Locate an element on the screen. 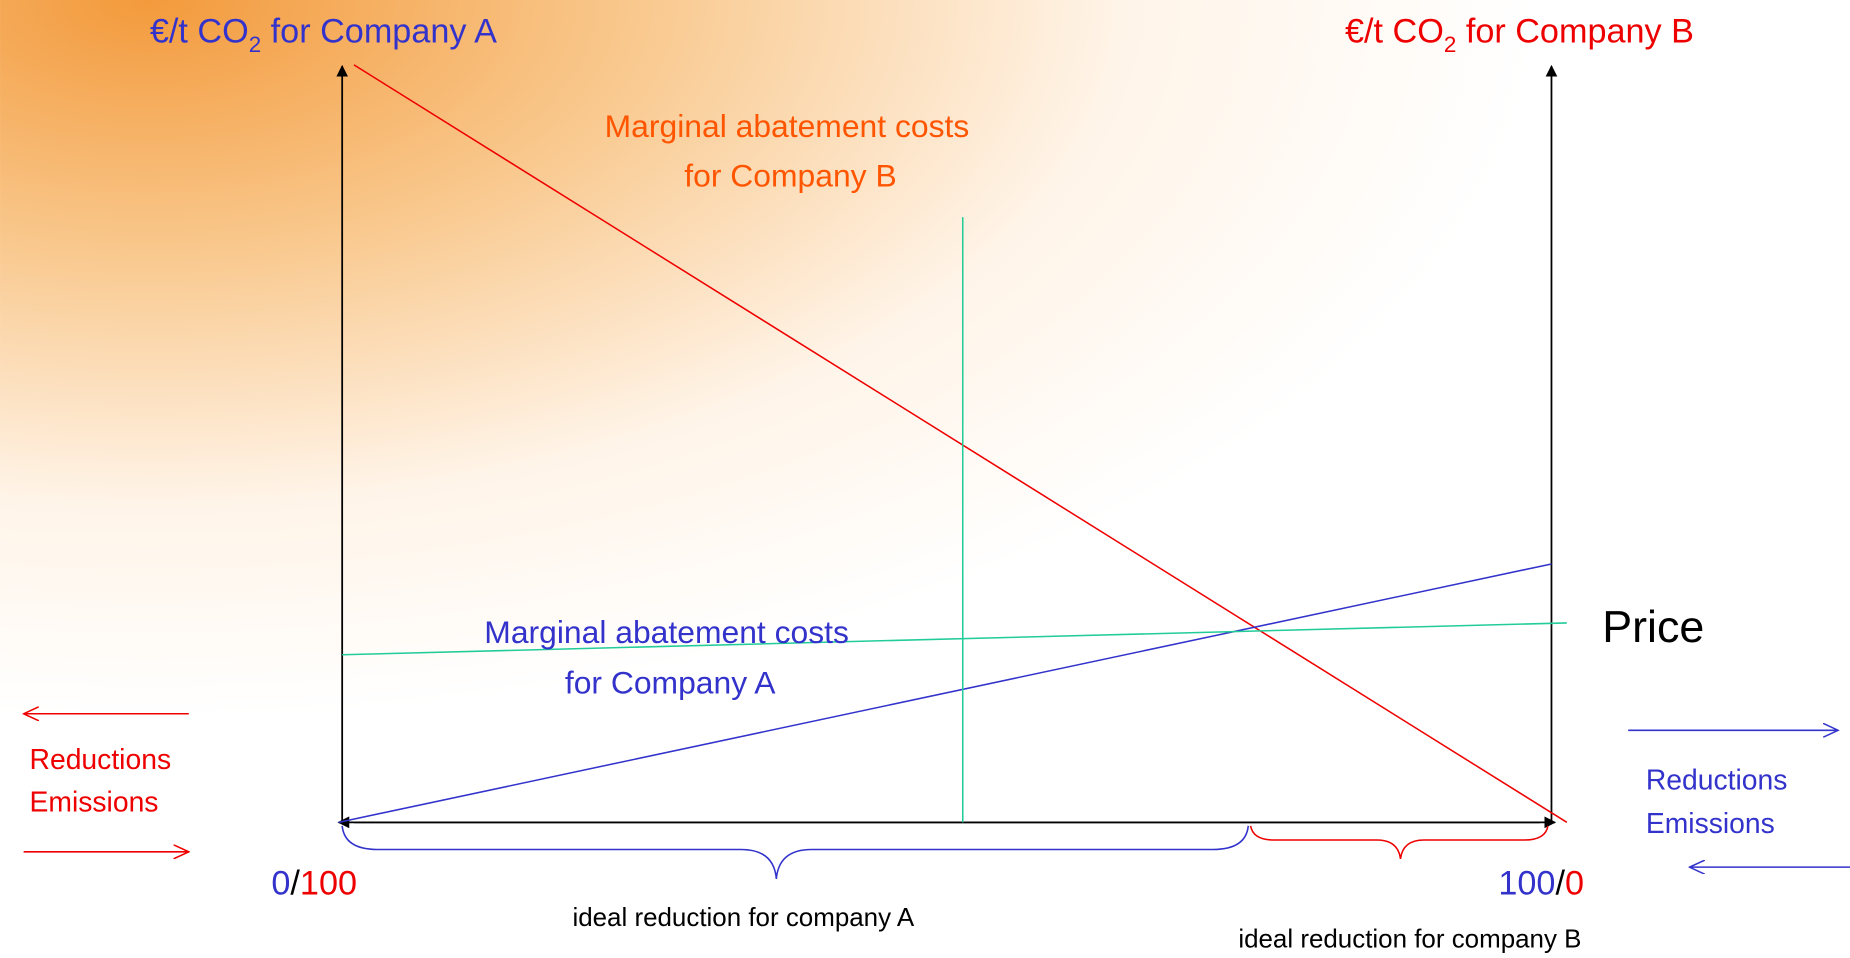  right-side-label: Reductions is located at coordinates (1717, 779).